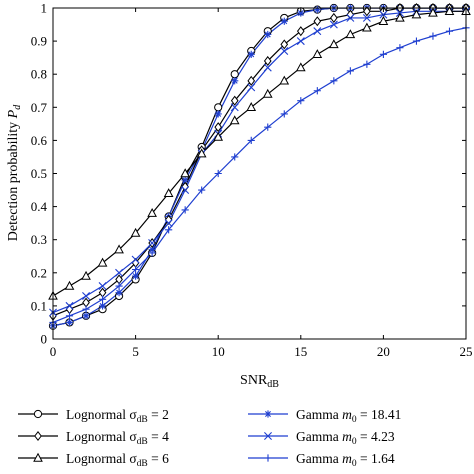 The image size is (474, 474). What do you see at coordinates (273, 384) in the screenshot?
I see `x-axis-label-sub: dB` at bounding box center [273, 384].